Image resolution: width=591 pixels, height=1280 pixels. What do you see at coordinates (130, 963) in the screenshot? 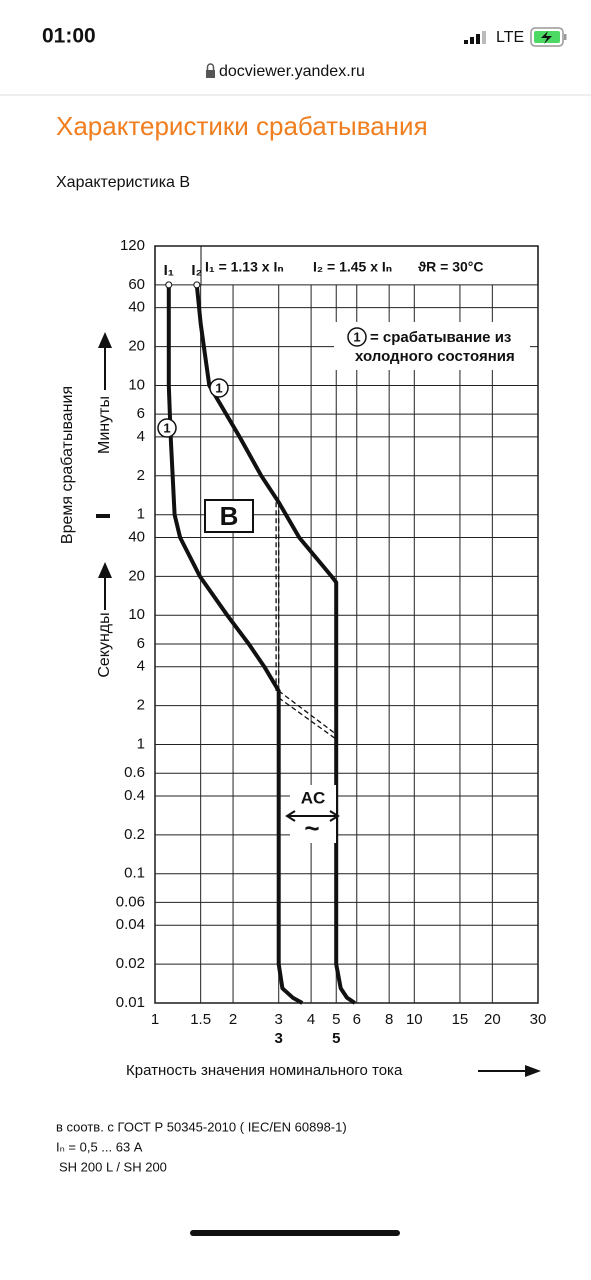
I see `y-tick-label: 0.02` at bounding box center [130, 963].